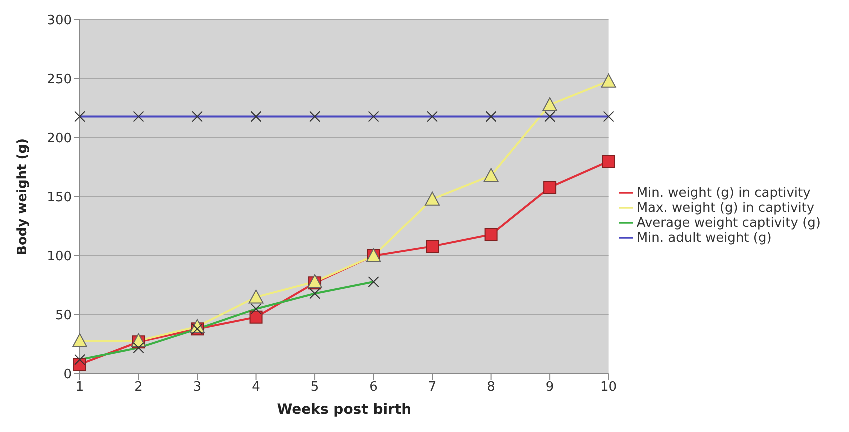 This screenshot has width=849, height=432. I want to click on legend-label: Min. adult weight (g), so click(704, 238).